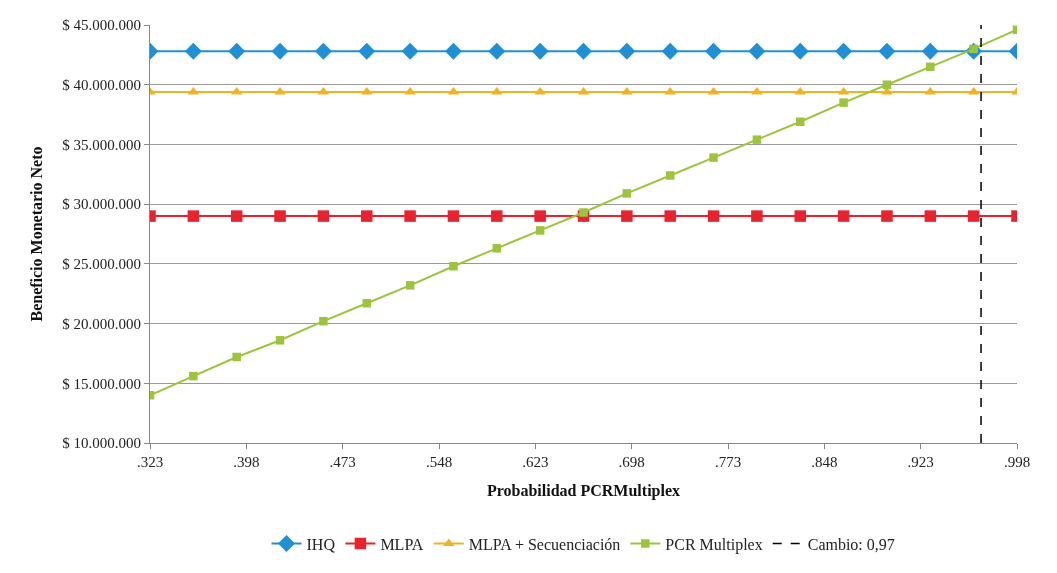 This screenshot has width=1057, height=573. What do you see at coordinates (1017, 462) in the screenshot?
I see `x-tick-label: .998` at bounding box center [1017, 462].